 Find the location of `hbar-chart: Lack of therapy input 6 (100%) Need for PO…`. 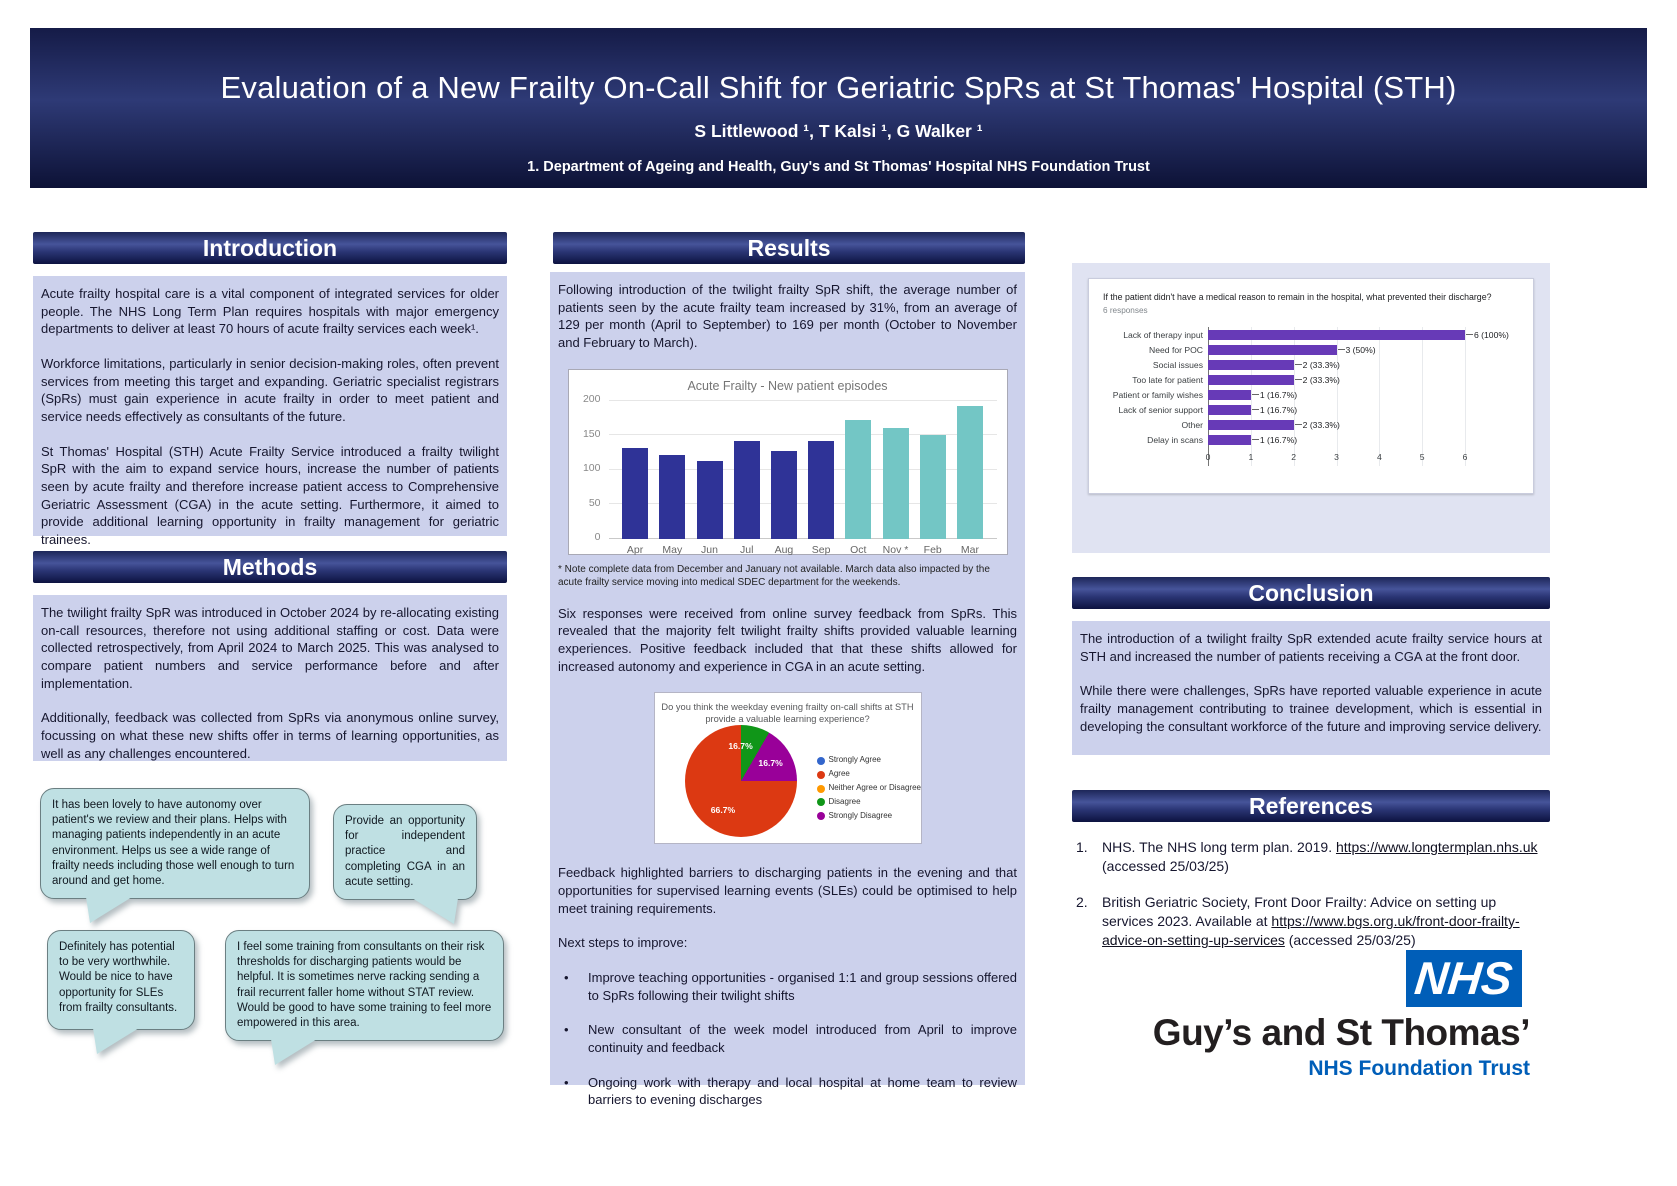

hbar-chart: Lack of therapy input 6 (100%) Need for PO… is located at coordinates (1311, 396).